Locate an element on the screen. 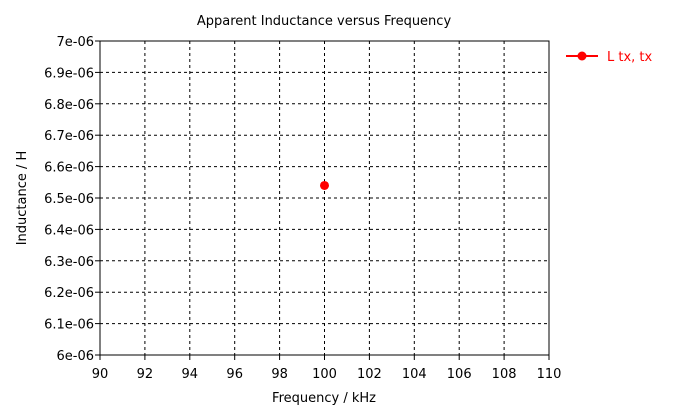 Image resolution: width=689 pixels, height=413 pixels. x-axis-tick-labels: 90 92 94 96 98 100 102 104 106 108 110 is located at coordinates (327, 374).